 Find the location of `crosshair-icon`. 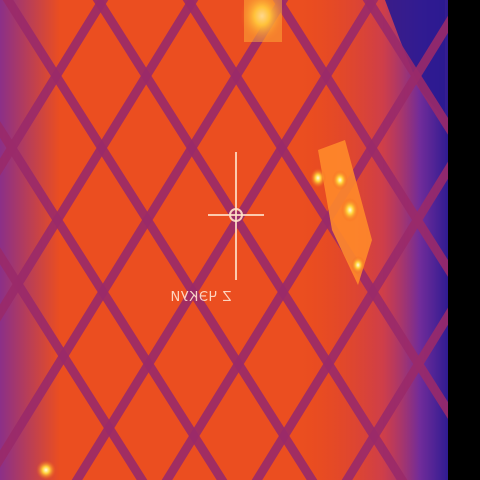

crosshair-icon is located at coordinates (236, 216).